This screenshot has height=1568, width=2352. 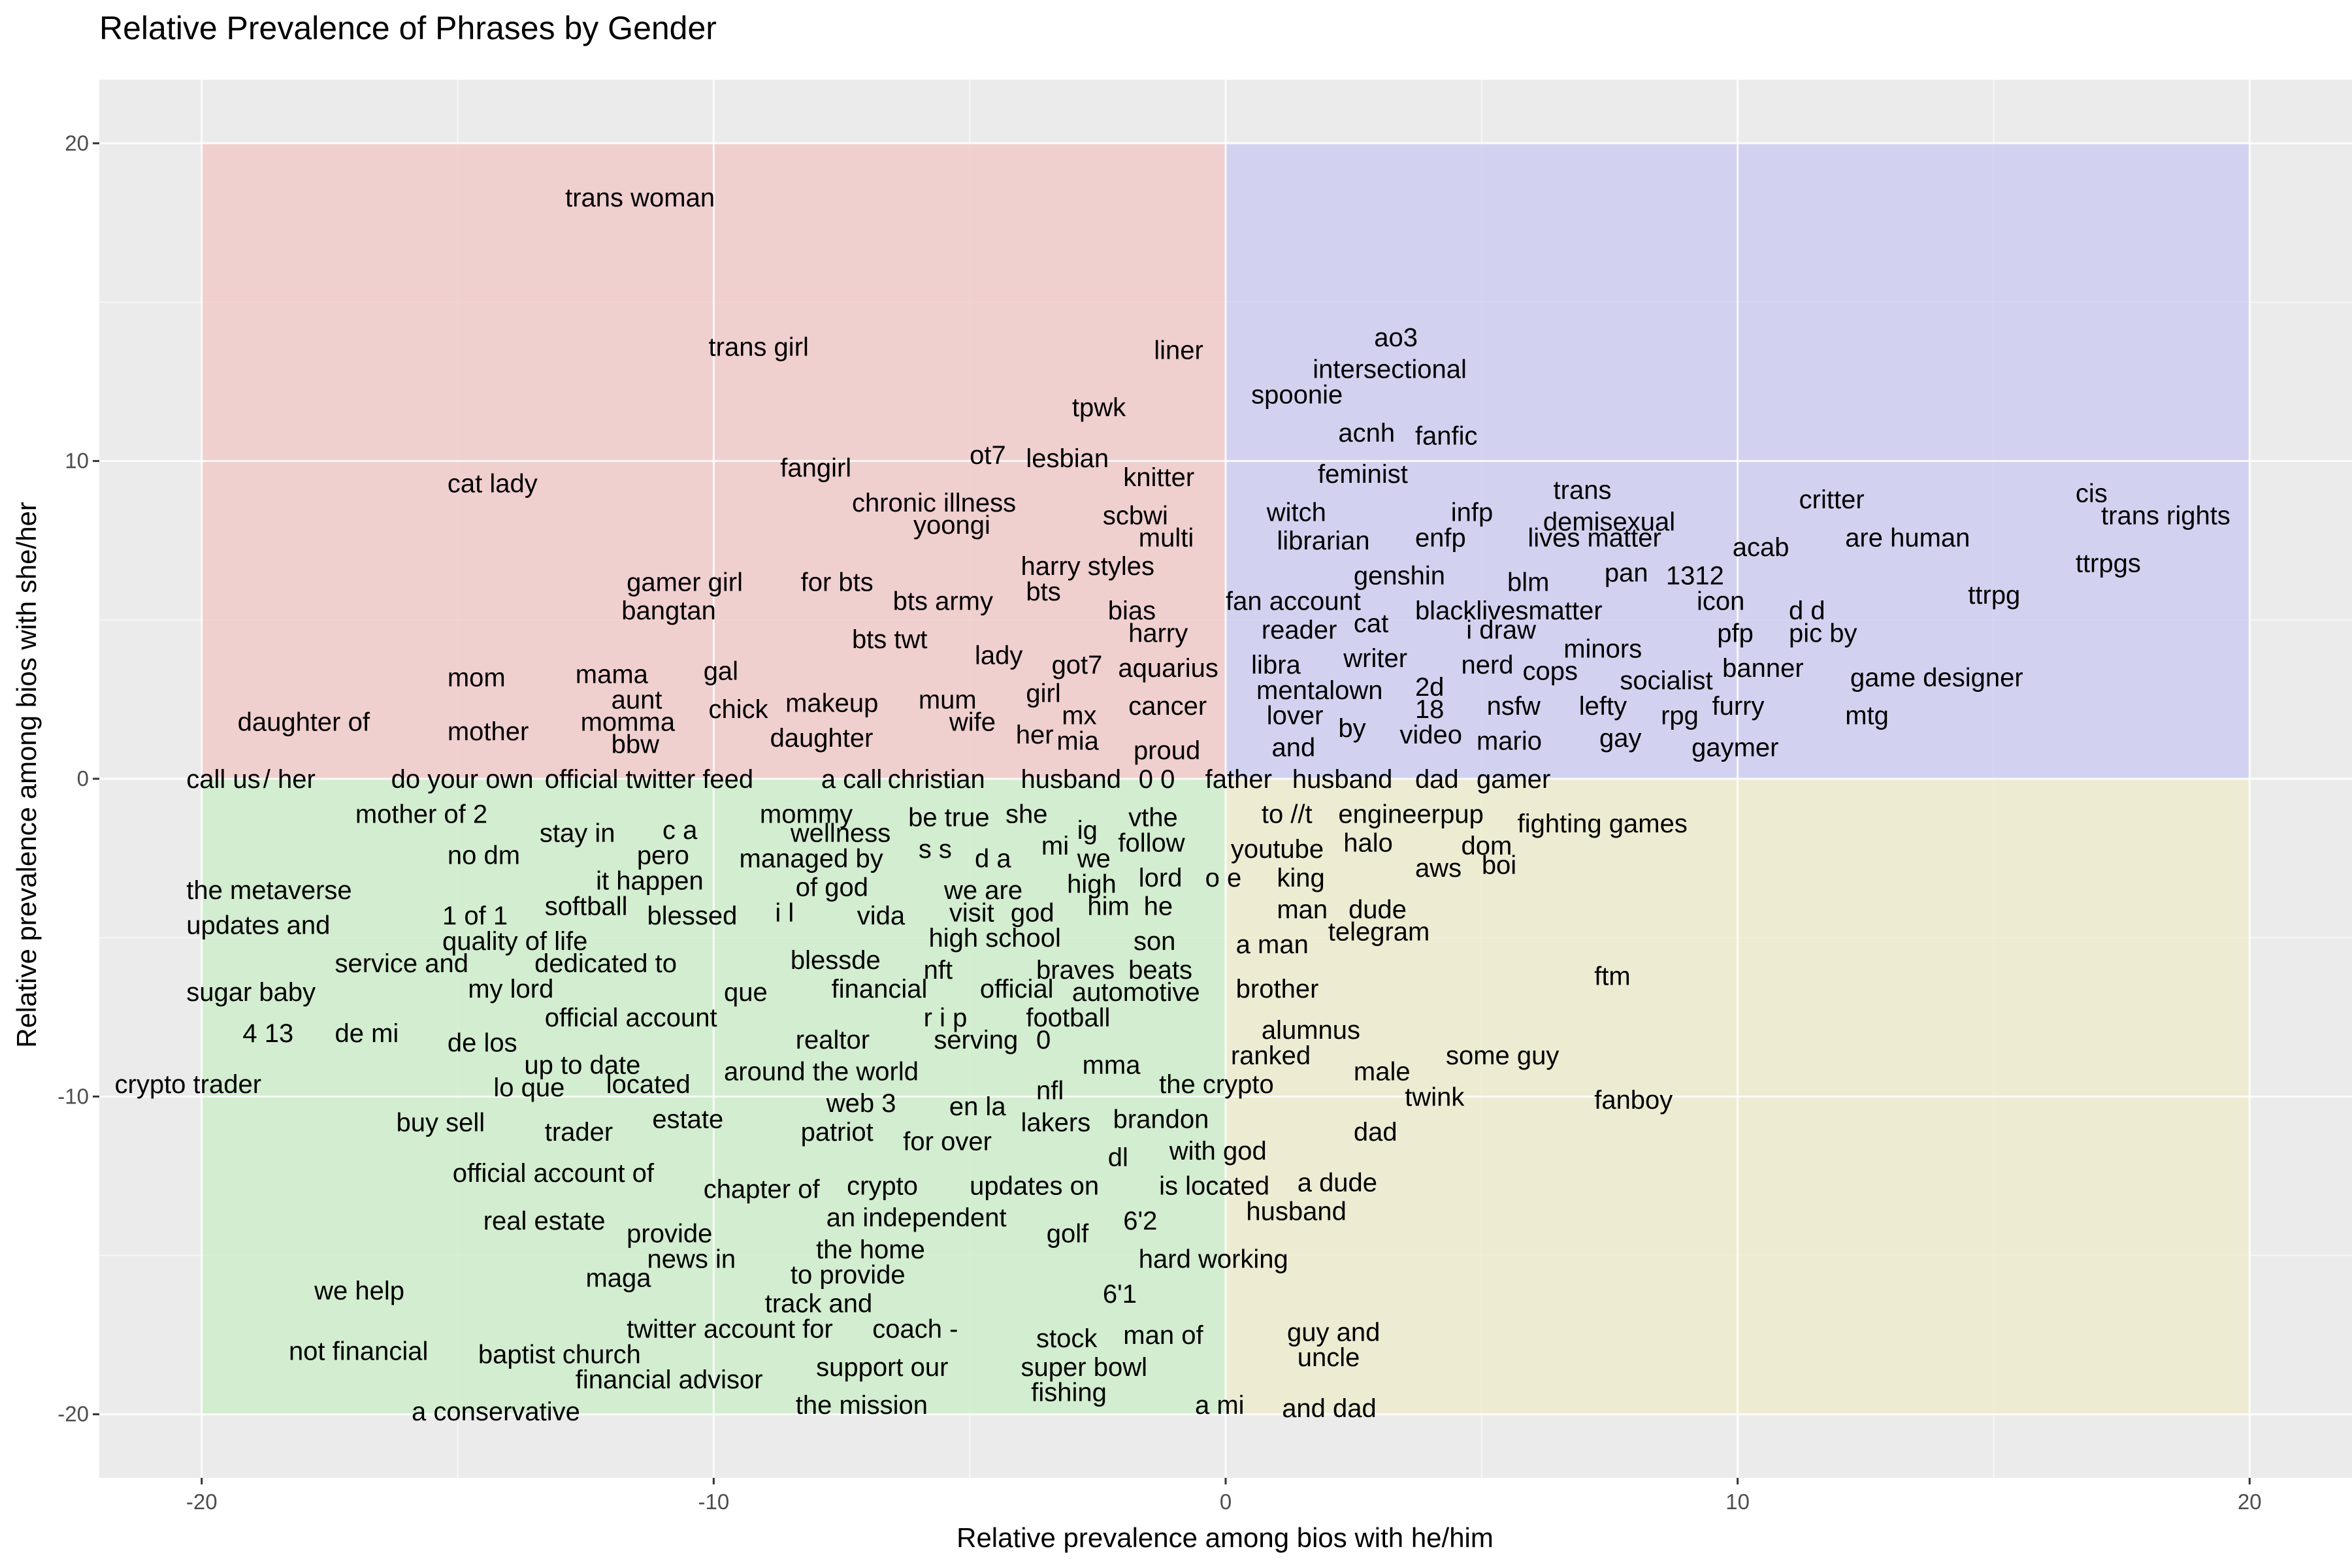 What do you see at coordinates (1514, 706) in the screenshot?
I see `phrase-label: nsfw` at bounding box center [1514, 706].